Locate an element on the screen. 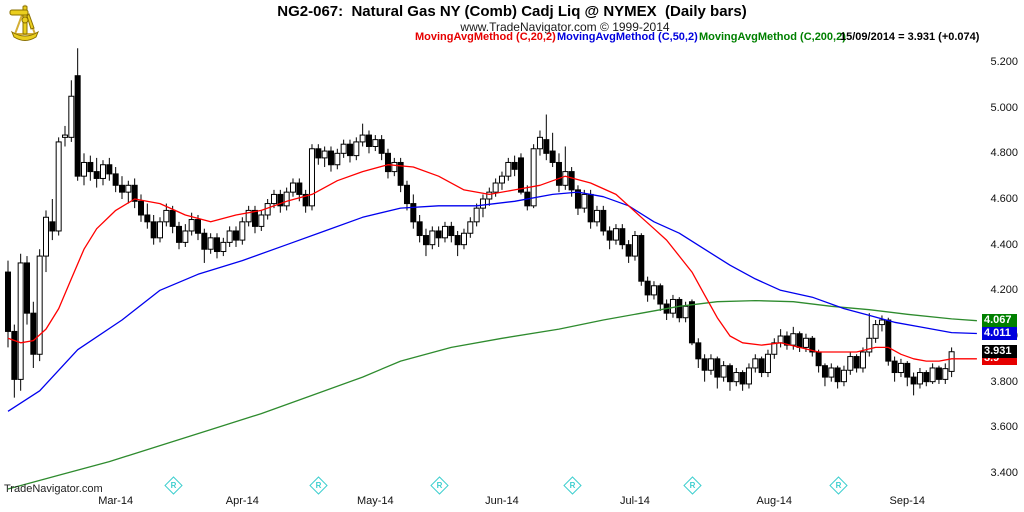 The height and width of the screenshot is (512, 1024). y-axis-tick: 3.800 is located at coordinates (1004, 381).